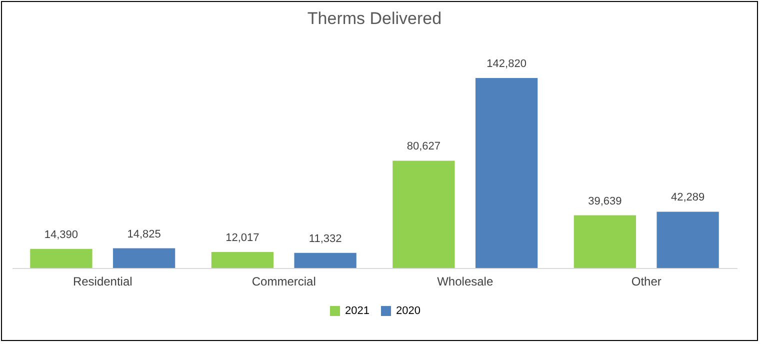 The height and width of the screenshot is (344, 761). What do you see at coordinates (646, 281) in the screenshot?
I see `x-tick-label: Other` at bounding box center [646, 281].